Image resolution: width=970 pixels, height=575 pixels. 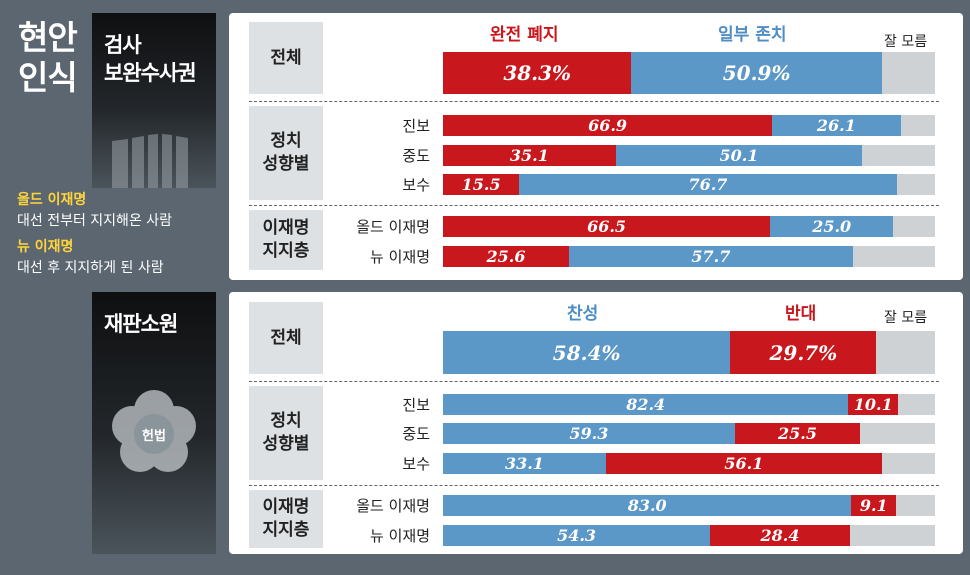 I want to click on series-header: 찬성, so click(x=583, y=314).